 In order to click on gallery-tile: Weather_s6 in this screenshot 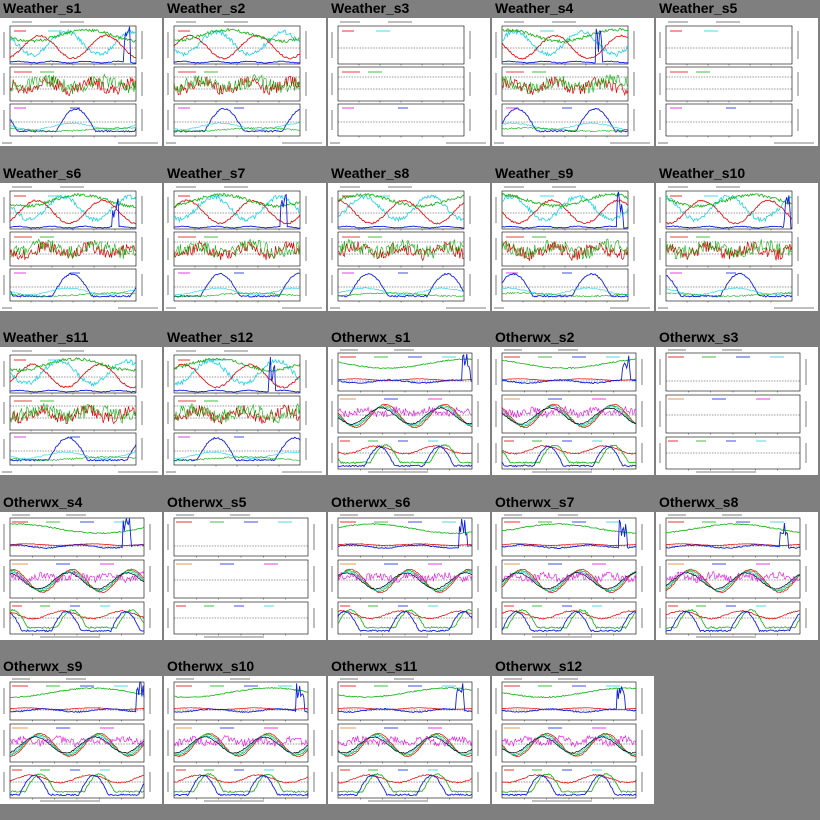, I will do `click(81, 246)`.